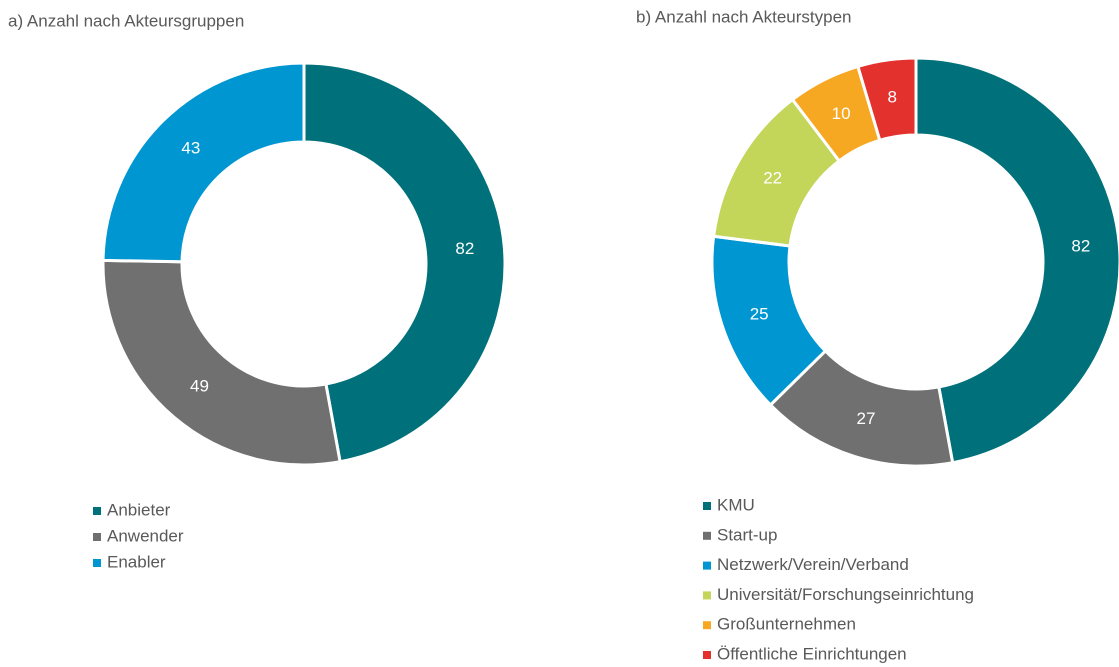 This screenshot has width=1119, height=667. I want to click on data-label: 10, so click(841, 113).